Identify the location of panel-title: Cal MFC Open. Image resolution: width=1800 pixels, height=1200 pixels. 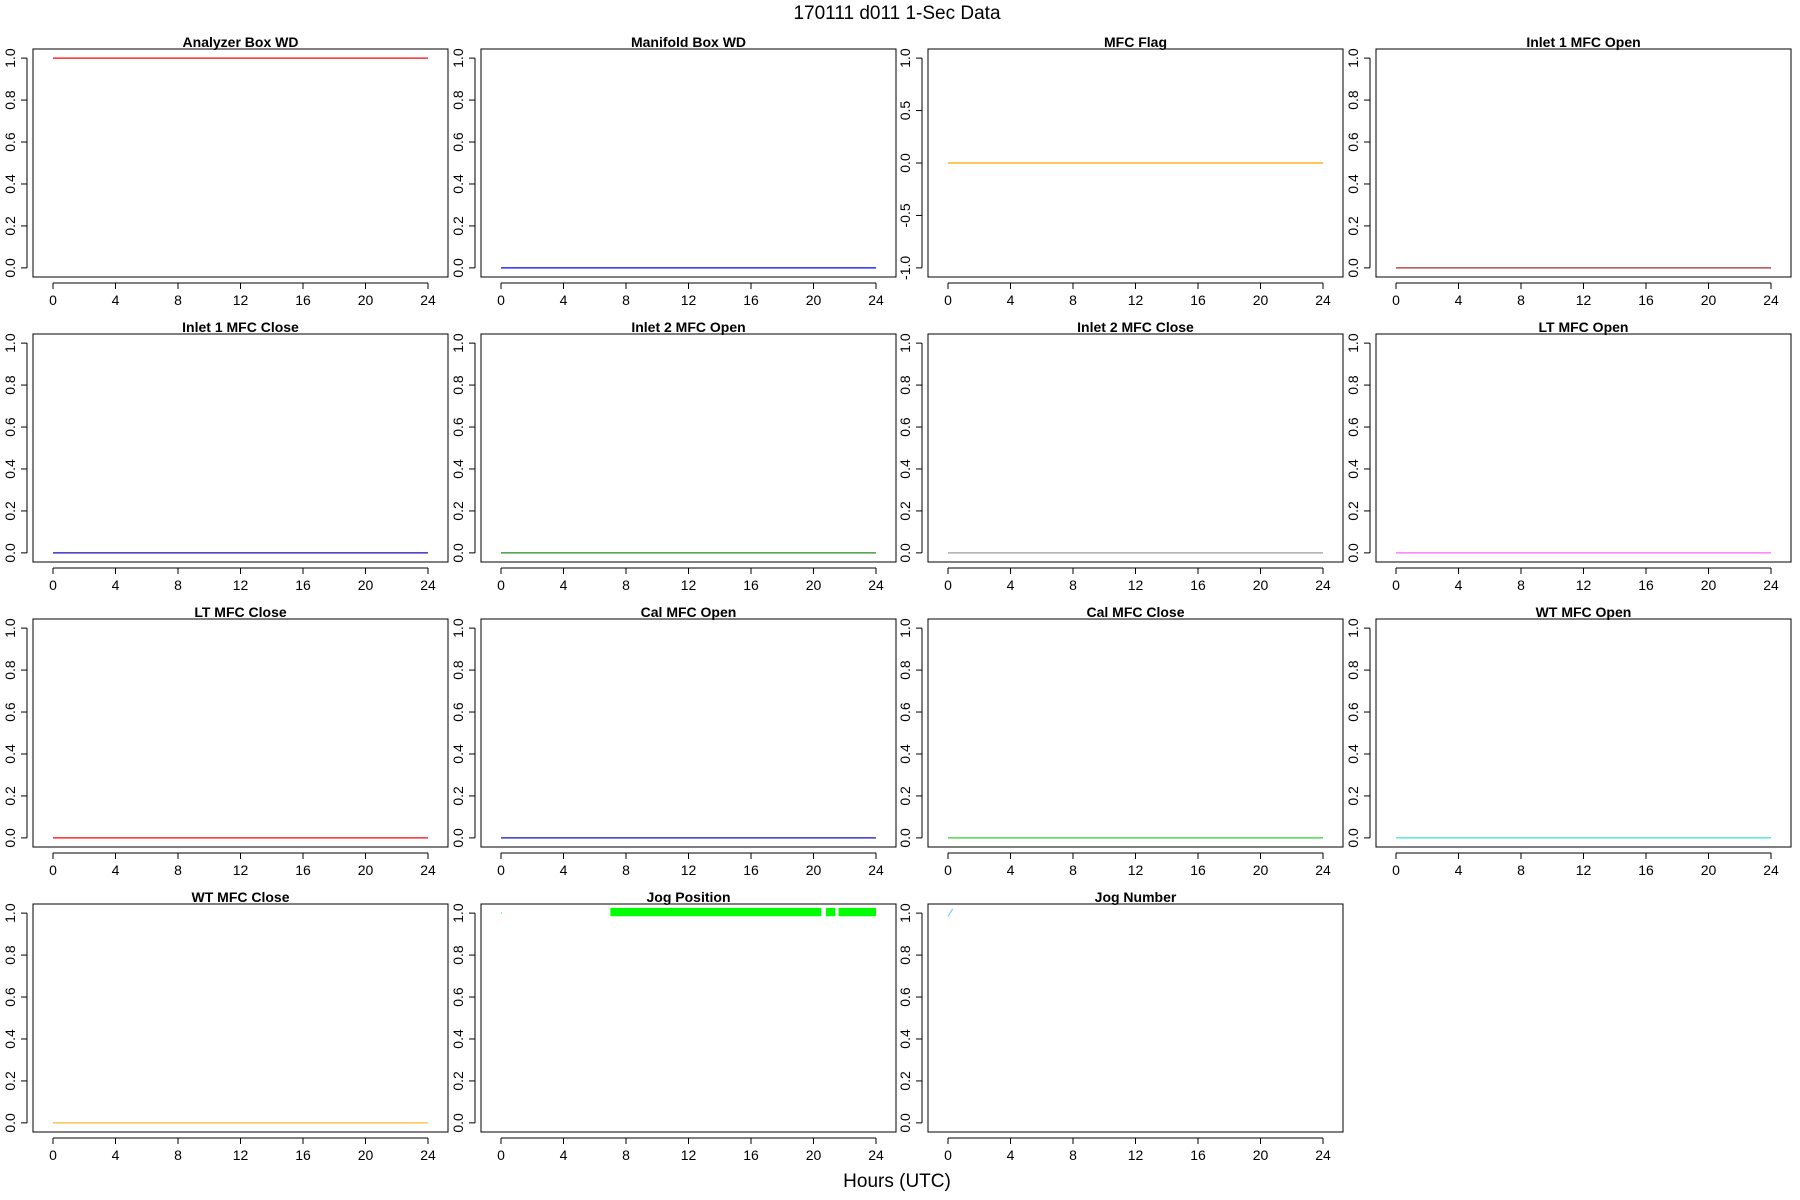
(689, 612).